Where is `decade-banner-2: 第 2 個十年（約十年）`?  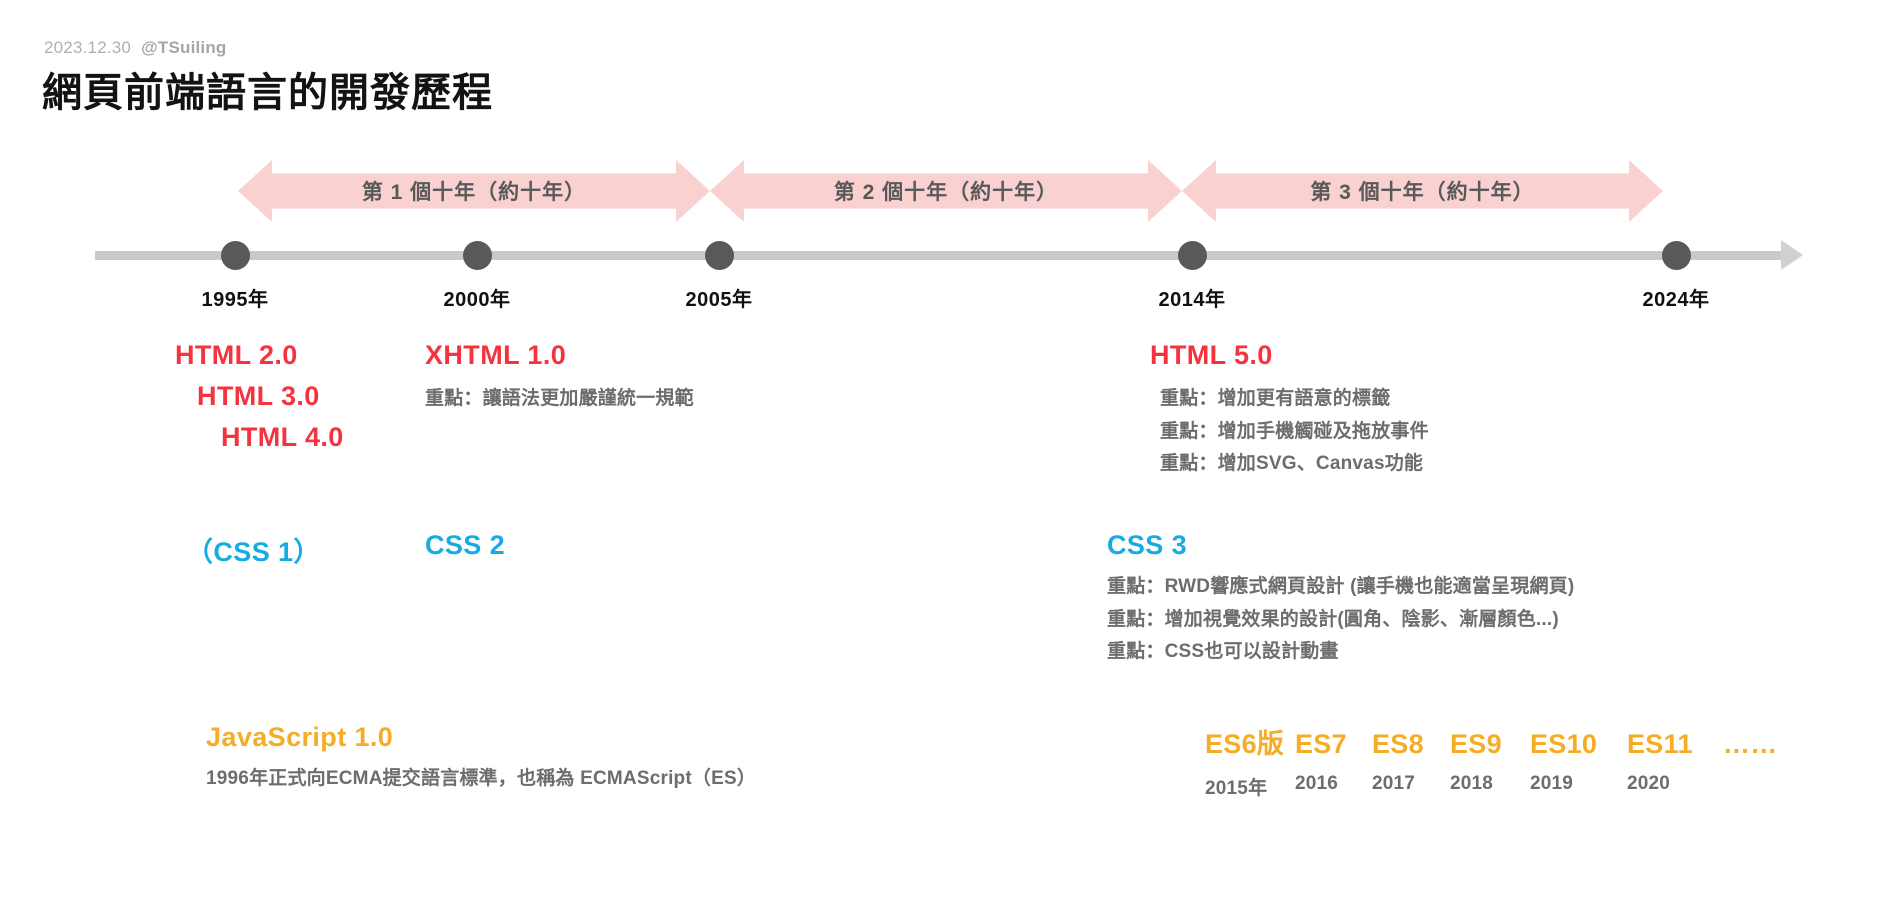 decade-banner-2: 第 2 個十年（約十年） is located at coordinates (946, 191).